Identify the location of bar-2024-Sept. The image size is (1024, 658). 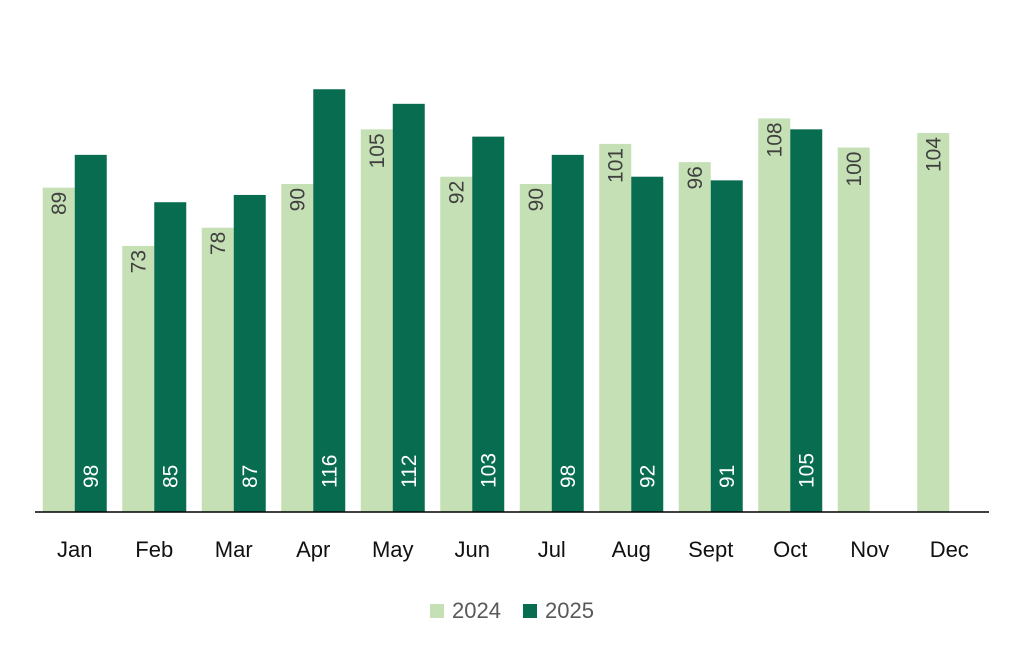
(694, 337).